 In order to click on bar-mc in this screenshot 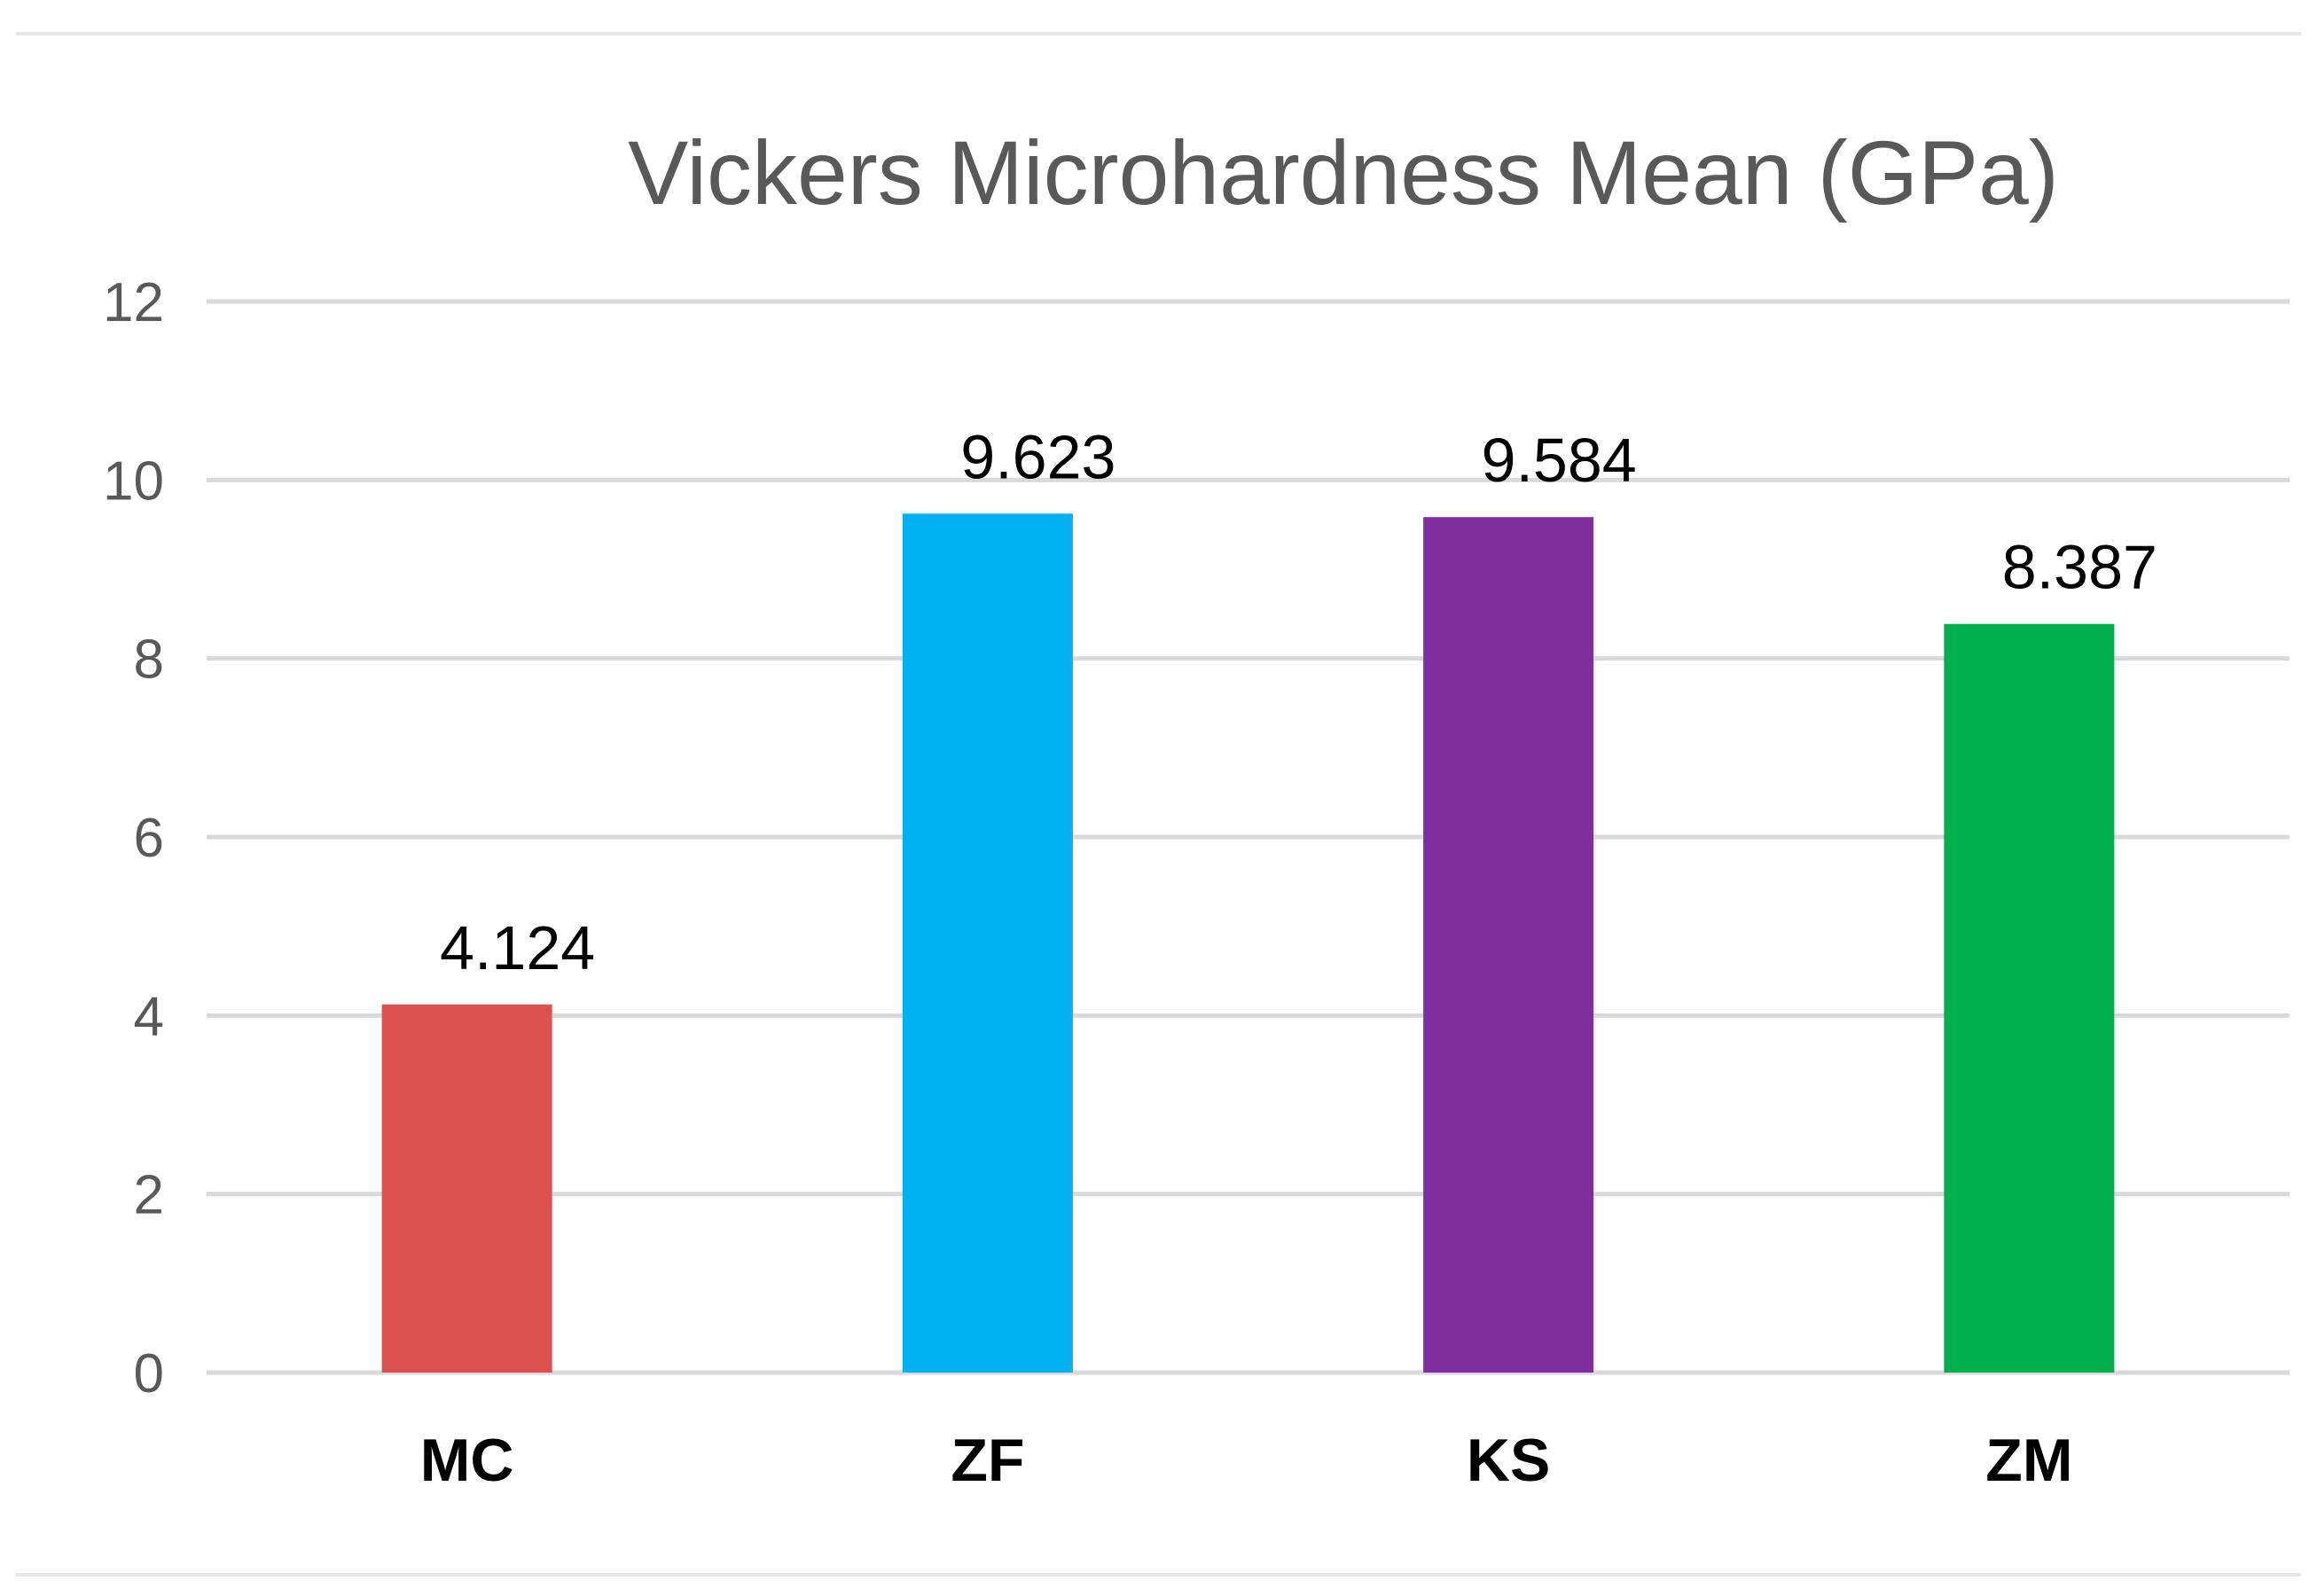, I will do `click(466, 1189)`.